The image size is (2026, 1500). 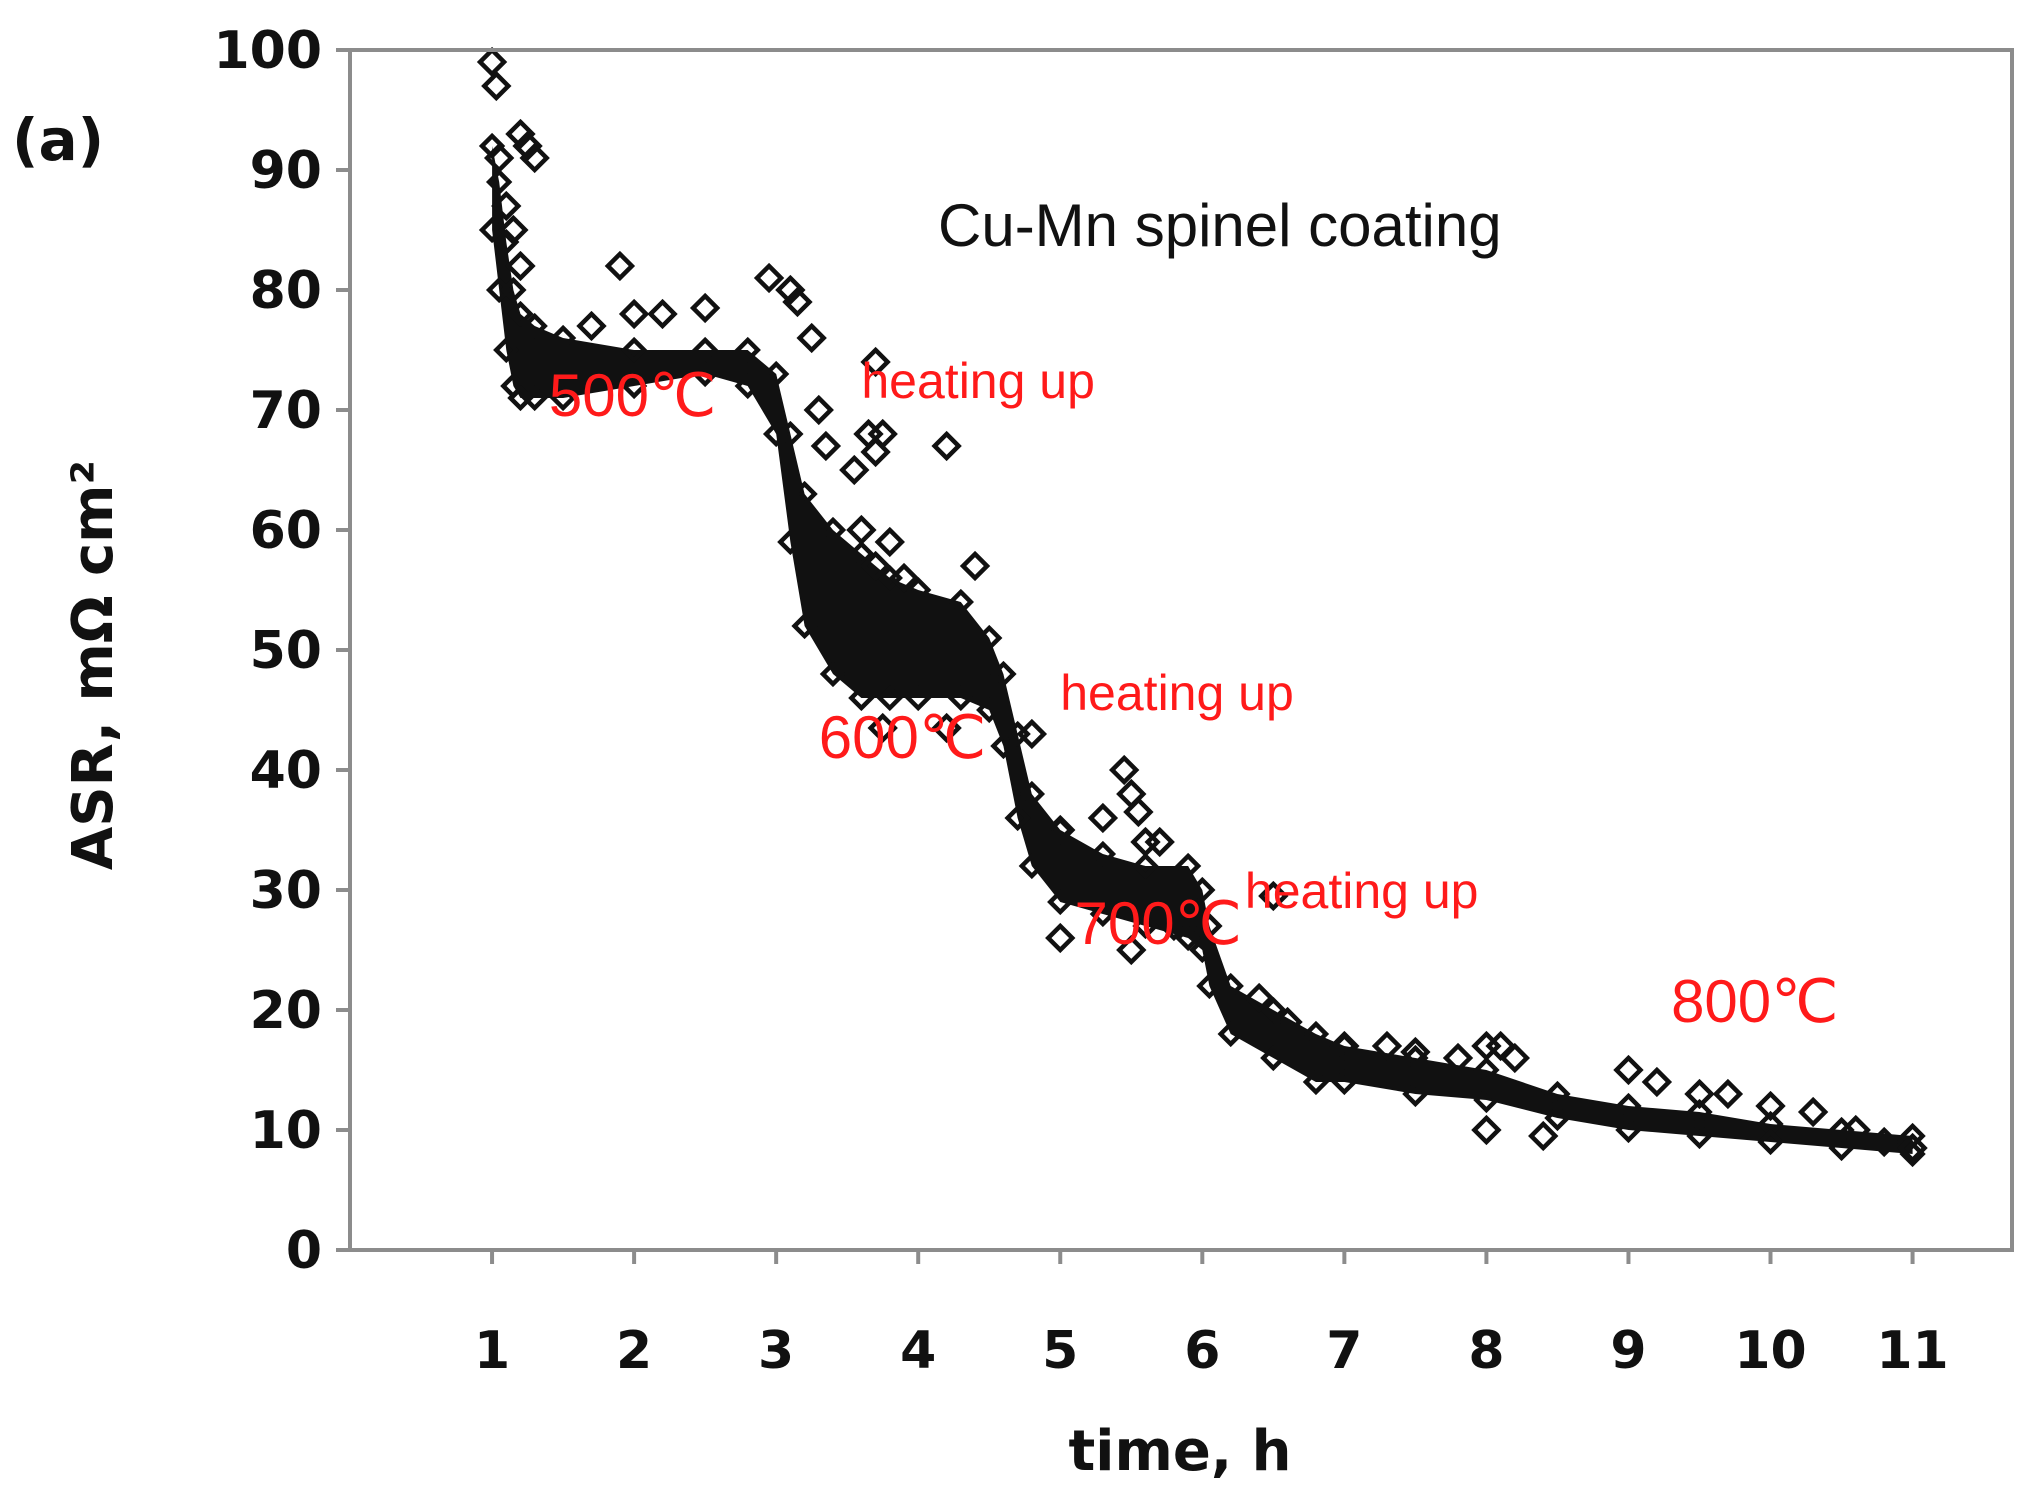 What do you see at coordinates (1912, 1351) in the screenshot?
I see `x-tick-label: 11` at bounding box center [1912, 1351].